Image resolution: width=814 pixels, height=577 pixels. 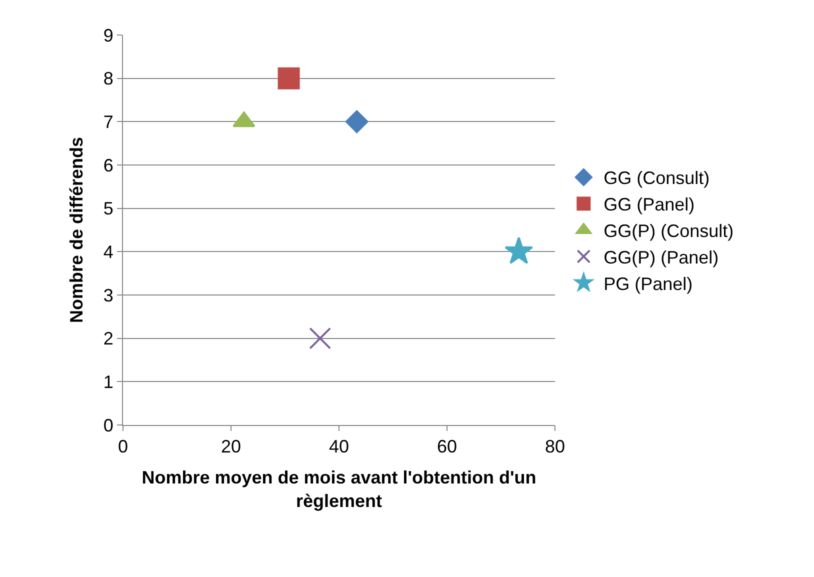 What do you see at coordinates (108, 295) in the screenshot?
I see `y-tick-label: 3` at bounding box center [108, 295].